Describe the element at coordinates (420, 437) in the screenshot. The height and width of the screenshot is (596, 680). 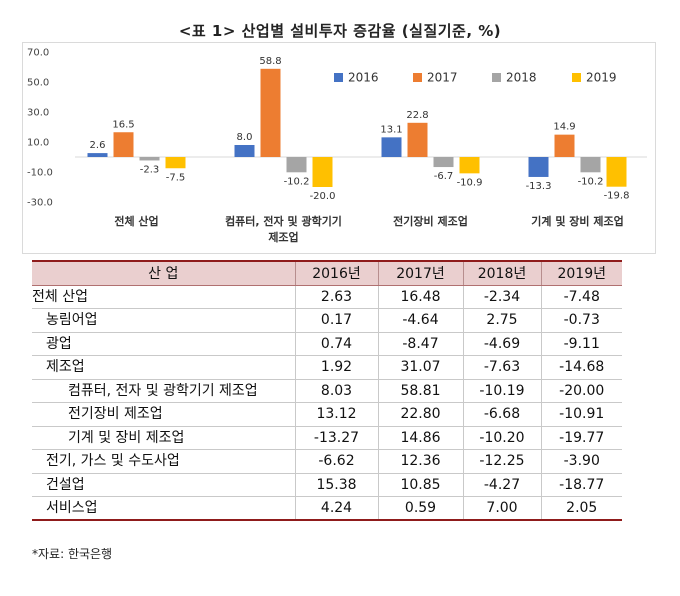
I see `cell-value-2017년: 14.86` at that location.